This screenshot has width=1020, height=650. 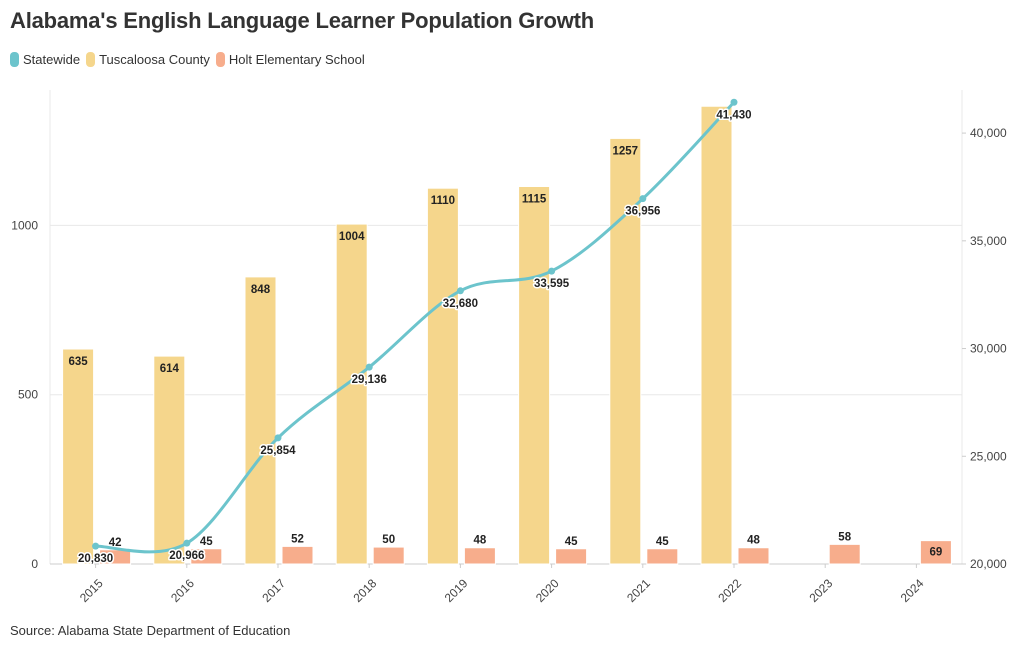 What do you see at coordinates (115, 543) in the screenshot?
I see `data-label-holt-elementary: 42` at bounding box center [115, 543].